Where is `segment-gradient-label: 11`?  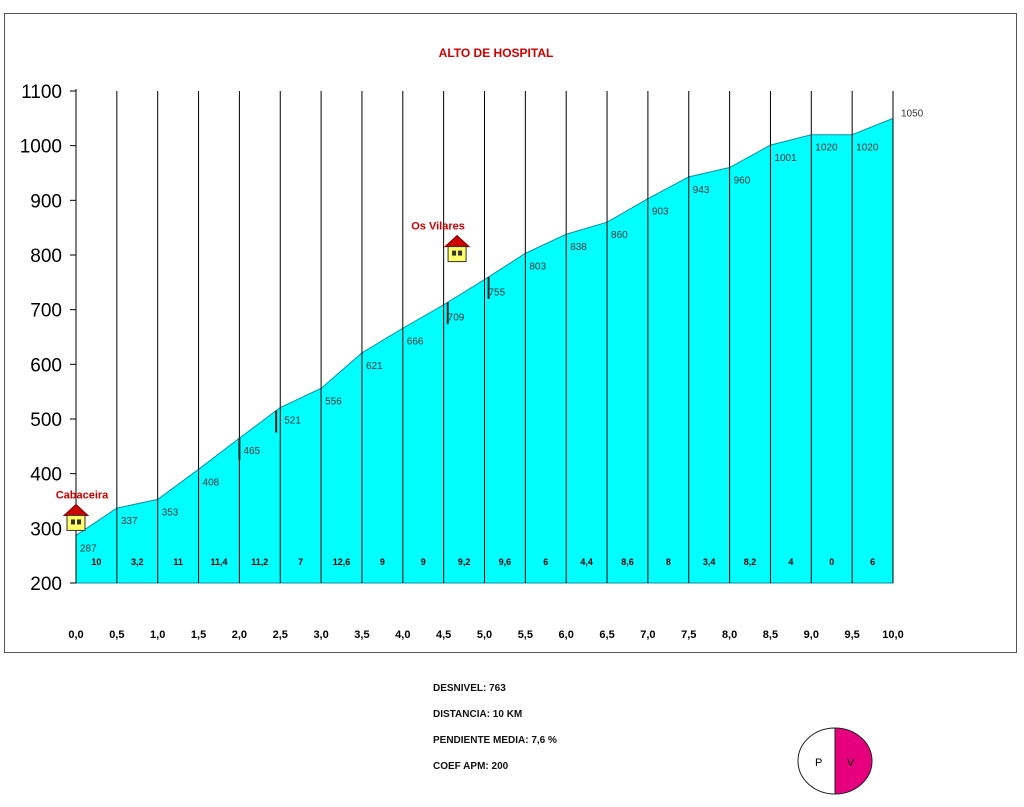 segment-gradient-label: 11 is located at coordinates (178, 562).